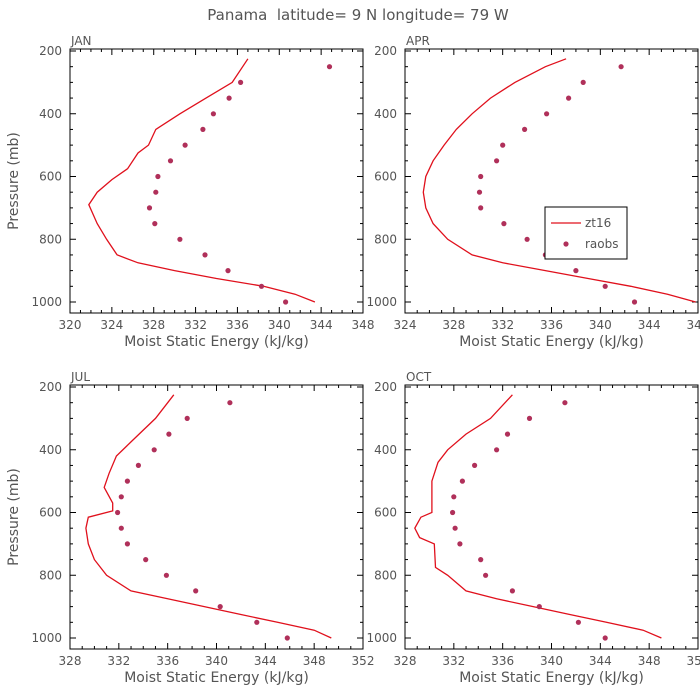 The height and width of the screenshot is (700, 700). Describe the element at coordinates (81, 41) in the screenshot. I see `panel-label: JAN` at that location.